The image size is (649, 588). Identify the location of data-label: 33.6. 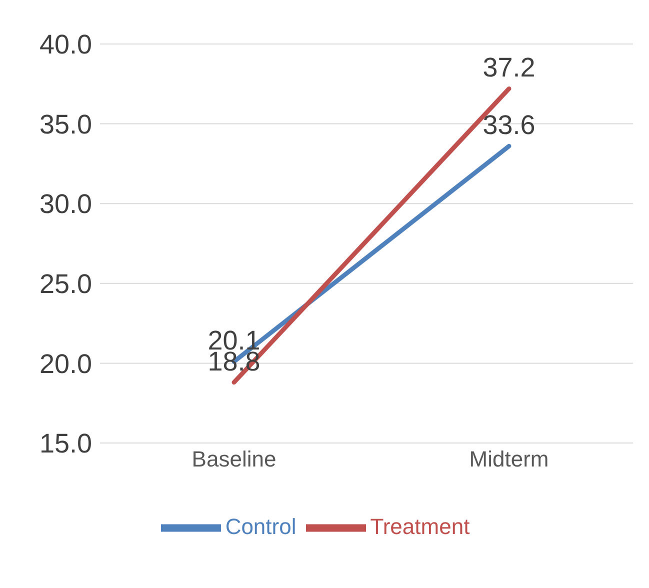
(509, 125).